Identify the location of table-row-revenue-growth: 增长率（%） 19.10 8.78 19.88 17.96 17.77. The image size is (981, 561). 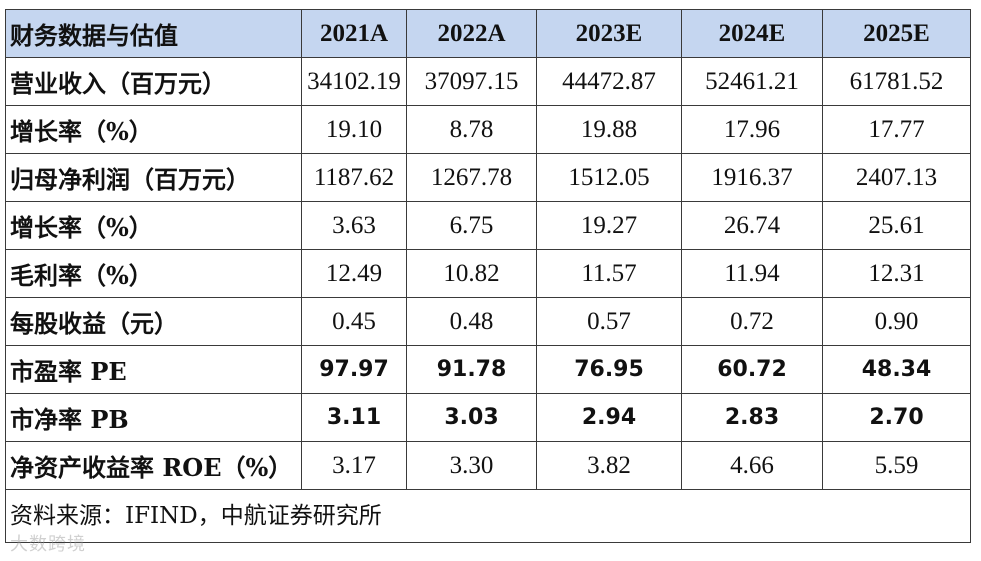
(488, 129).